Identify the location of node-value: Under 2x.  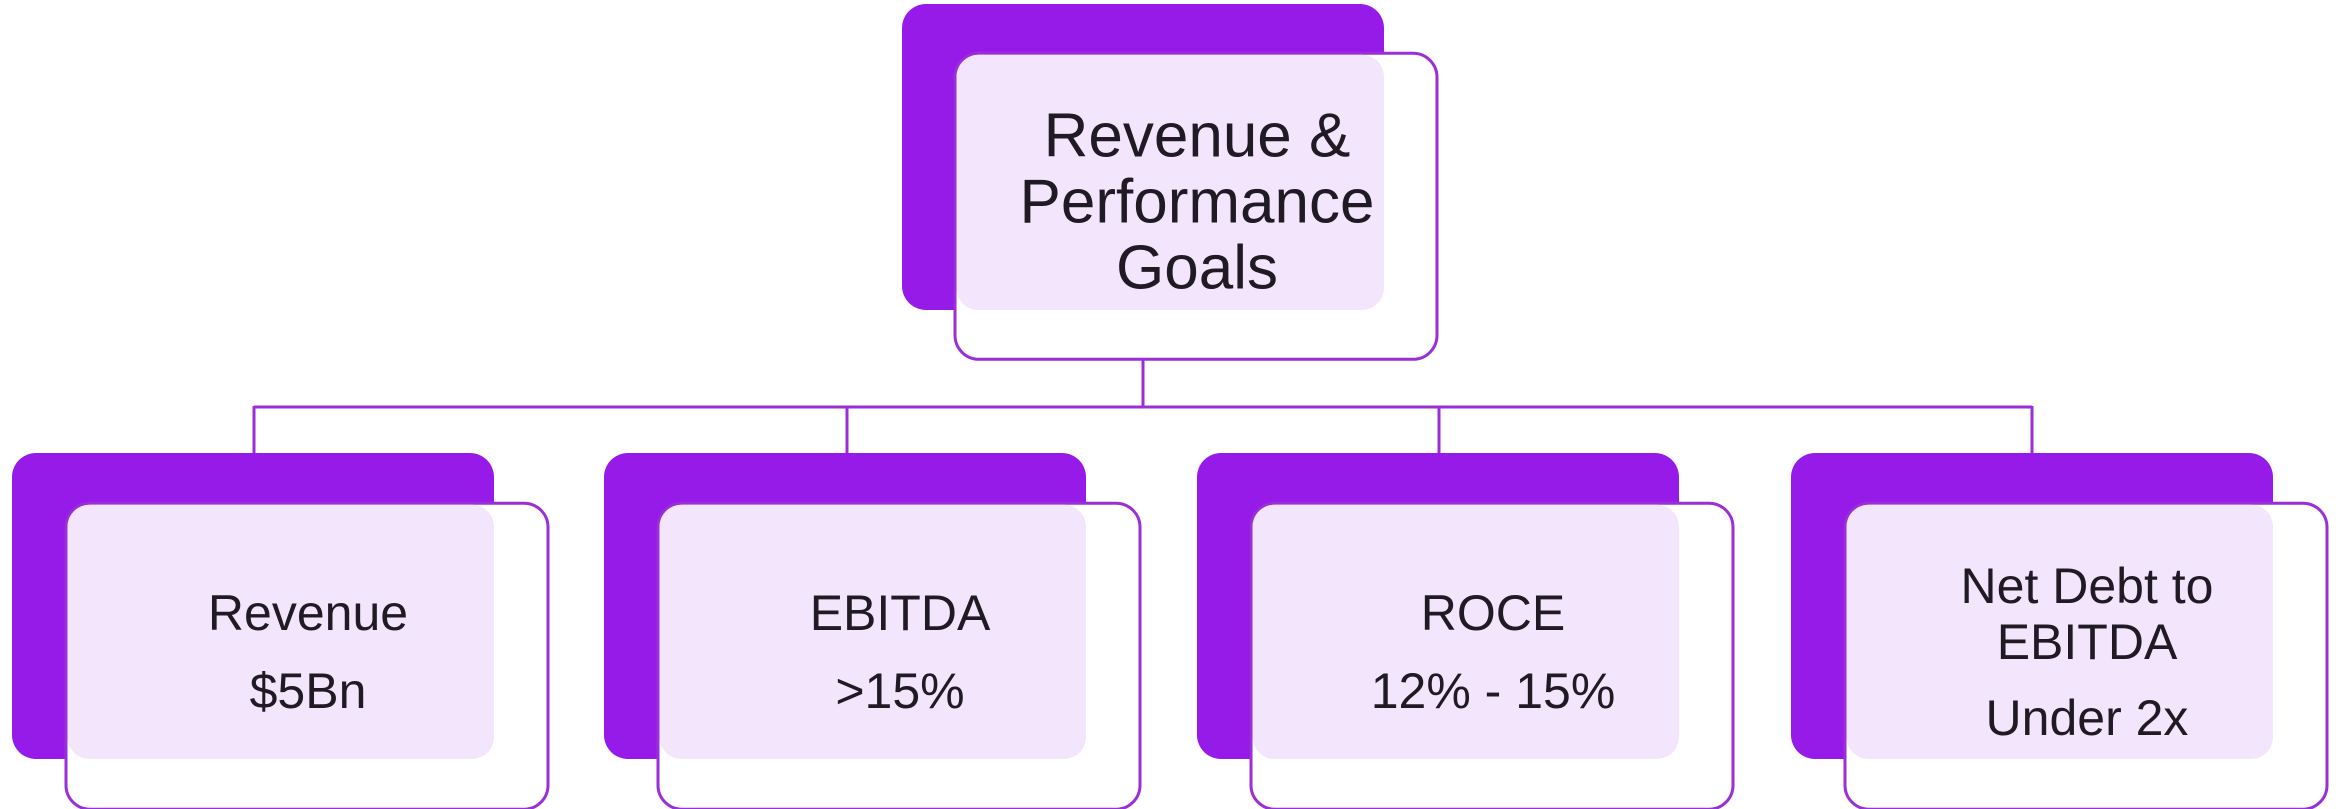
(2087, 718).